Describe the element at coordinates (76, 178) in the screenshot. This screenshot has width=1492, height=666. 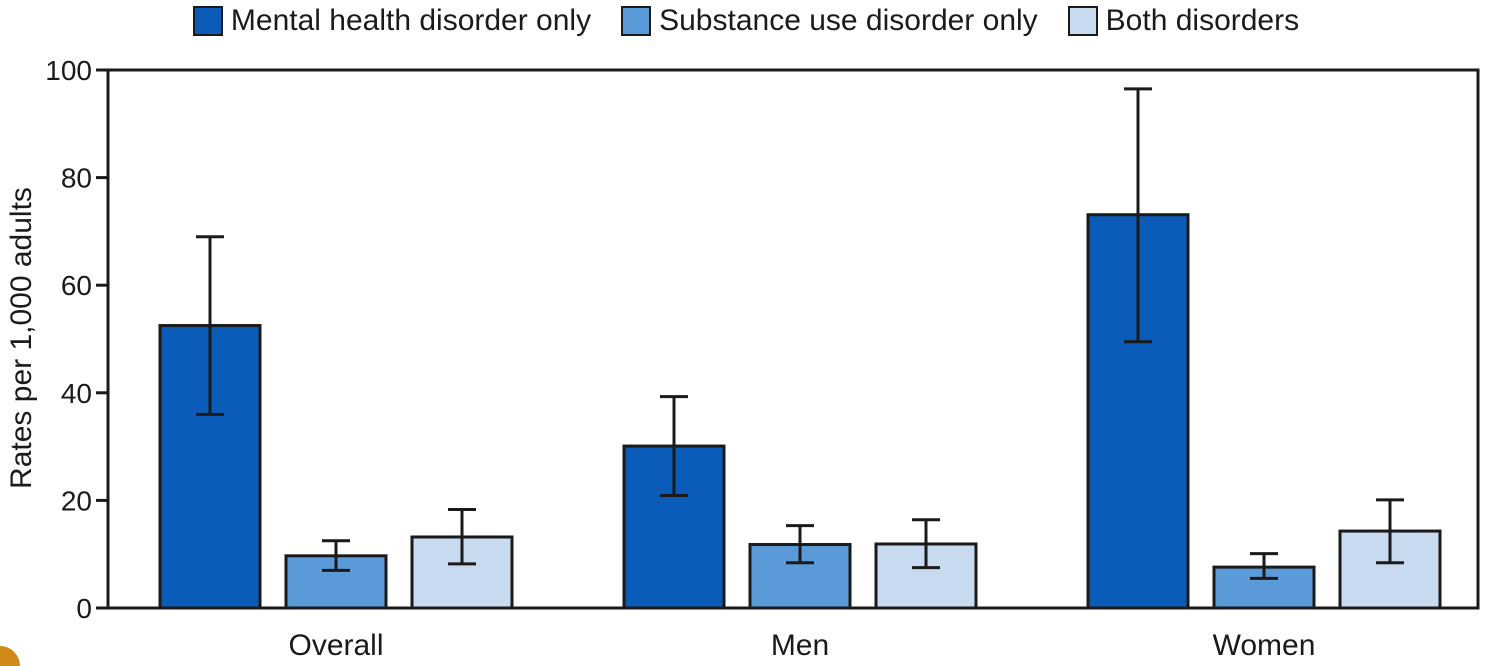
I see `y-tick-label: 80` at that location.